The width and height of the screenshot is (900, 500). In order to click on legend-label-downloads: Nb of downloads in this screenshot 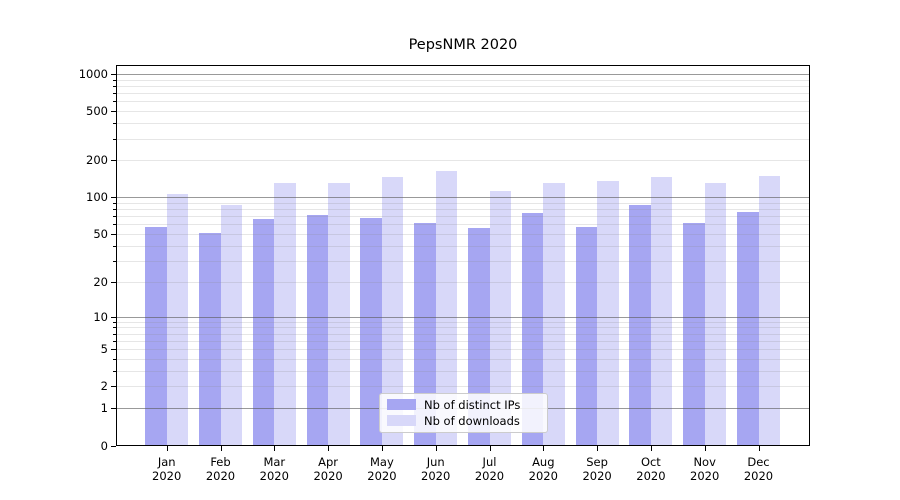, I will do `click(472, 420)`.